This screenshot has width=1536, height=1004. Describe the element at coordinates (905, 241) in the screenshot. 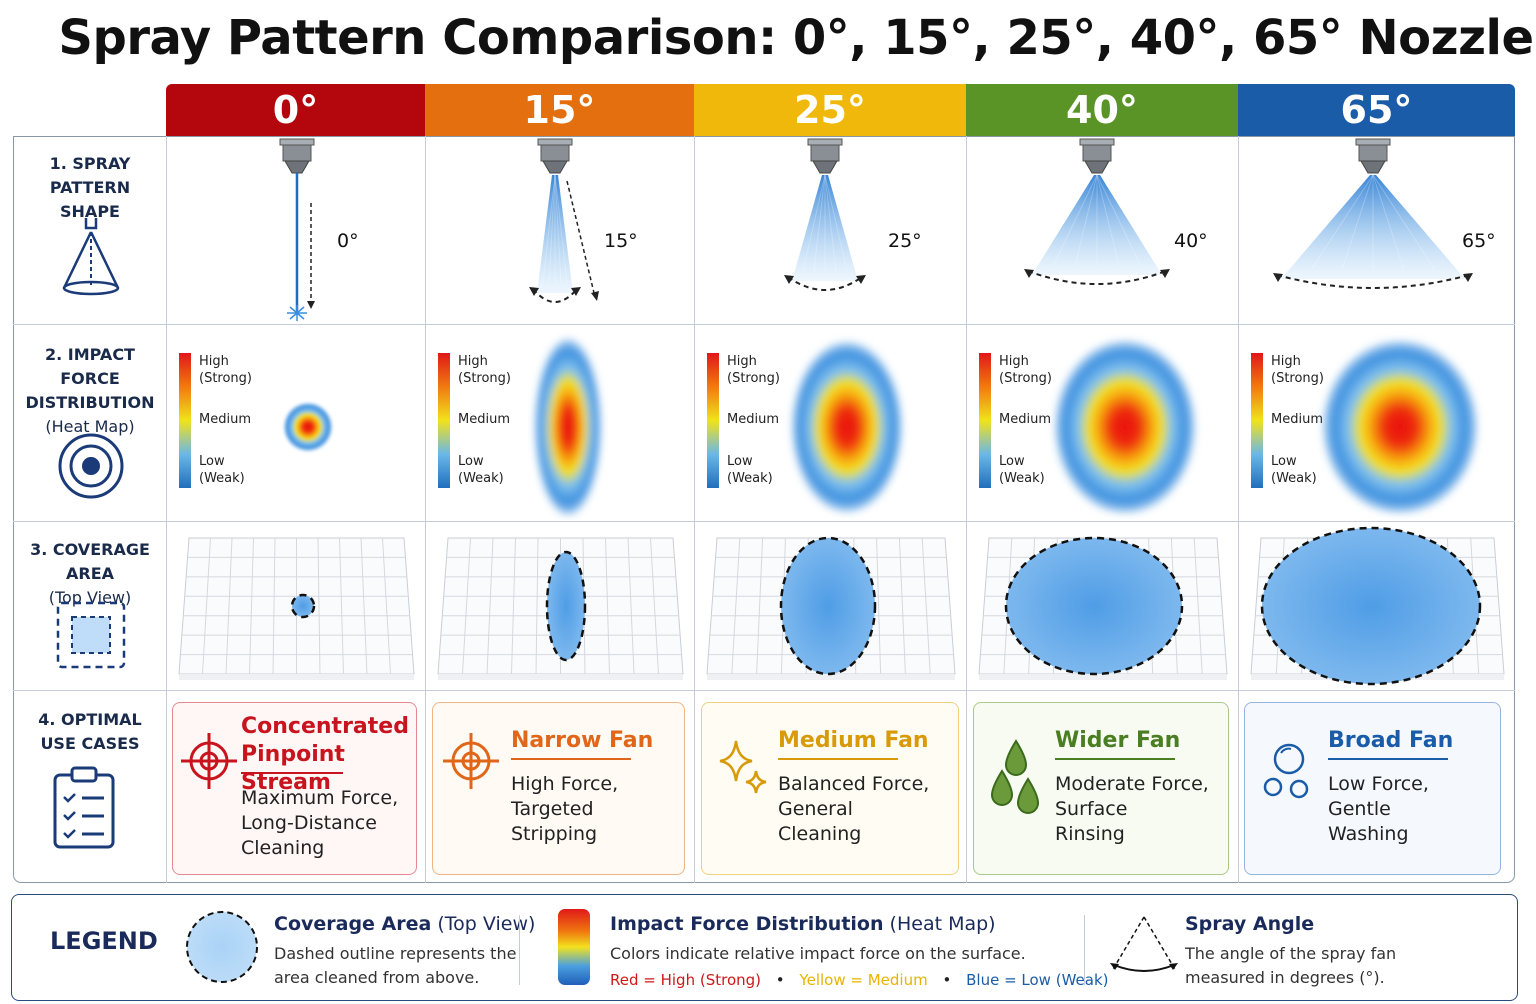

I see `spray-angle-label-2: 25°` at that location.